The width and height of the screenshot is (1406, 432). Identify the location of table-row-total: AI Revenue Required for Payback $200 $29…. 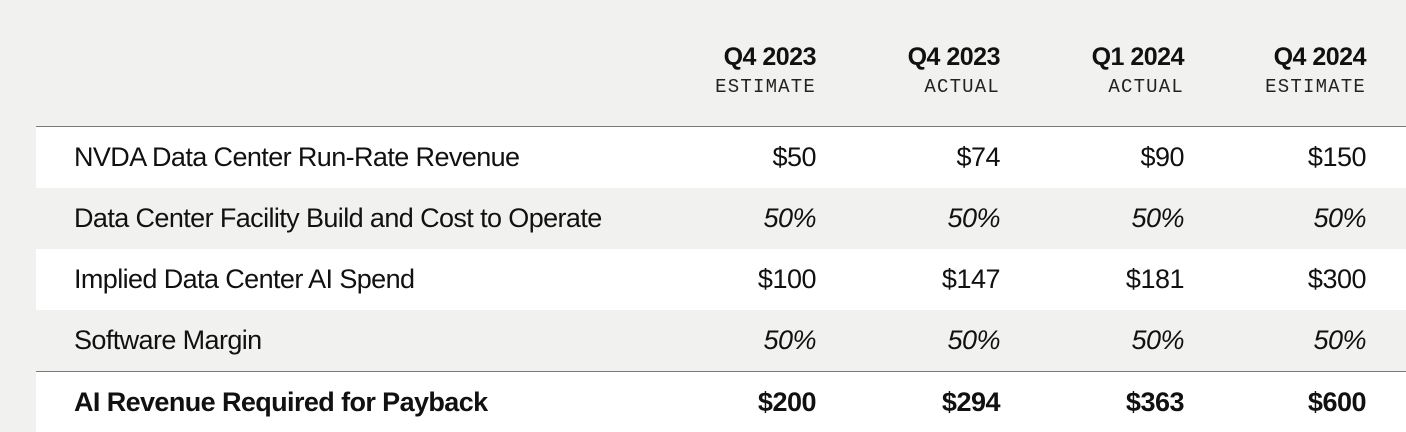
(721, 402).